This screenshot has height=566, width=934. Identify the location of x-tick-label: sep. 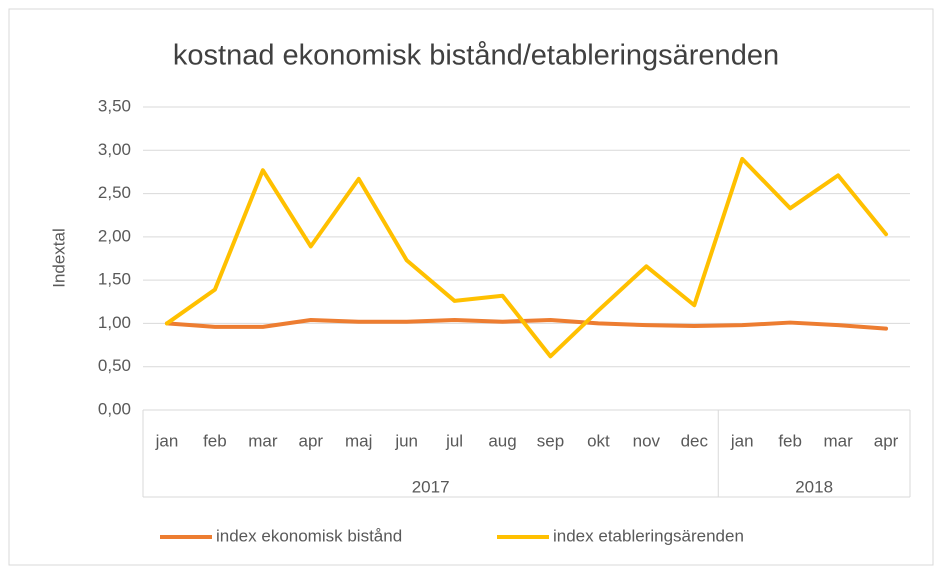
(550, 440).